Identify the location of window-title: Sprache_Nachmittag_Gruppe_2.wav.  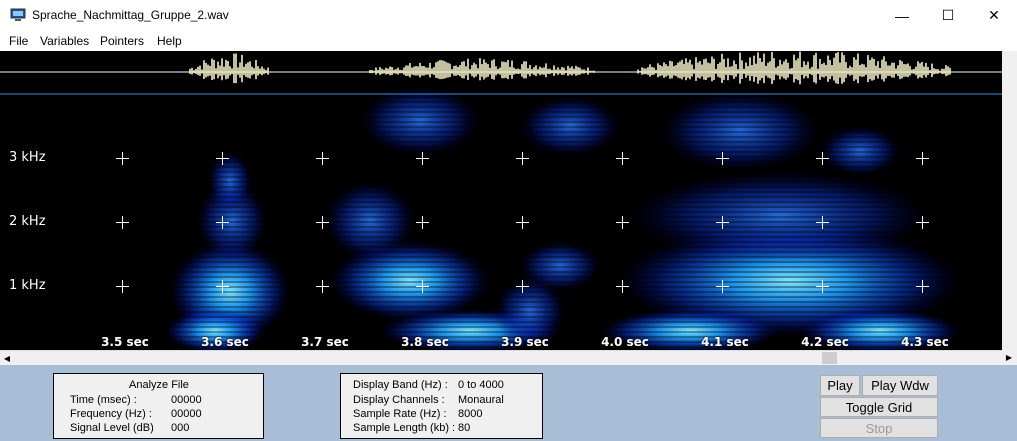
(130, 15).